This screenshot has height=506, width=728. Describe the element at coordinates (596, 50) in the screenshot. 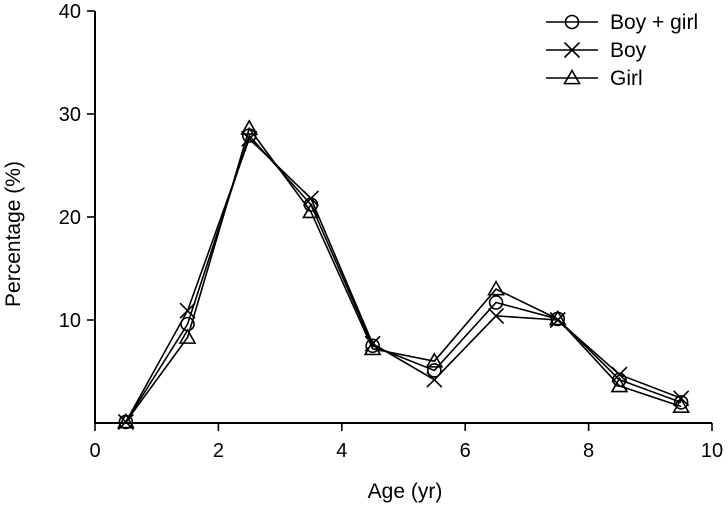

I see `legend-item-boy: Boy` at that location.